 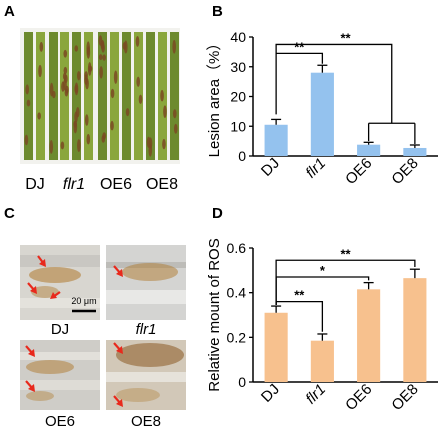 What do you see at coordinates (60, 421) in the screenshot?
I see `micrograph-label-oe6: OE6` at bounding box center [60, 421].